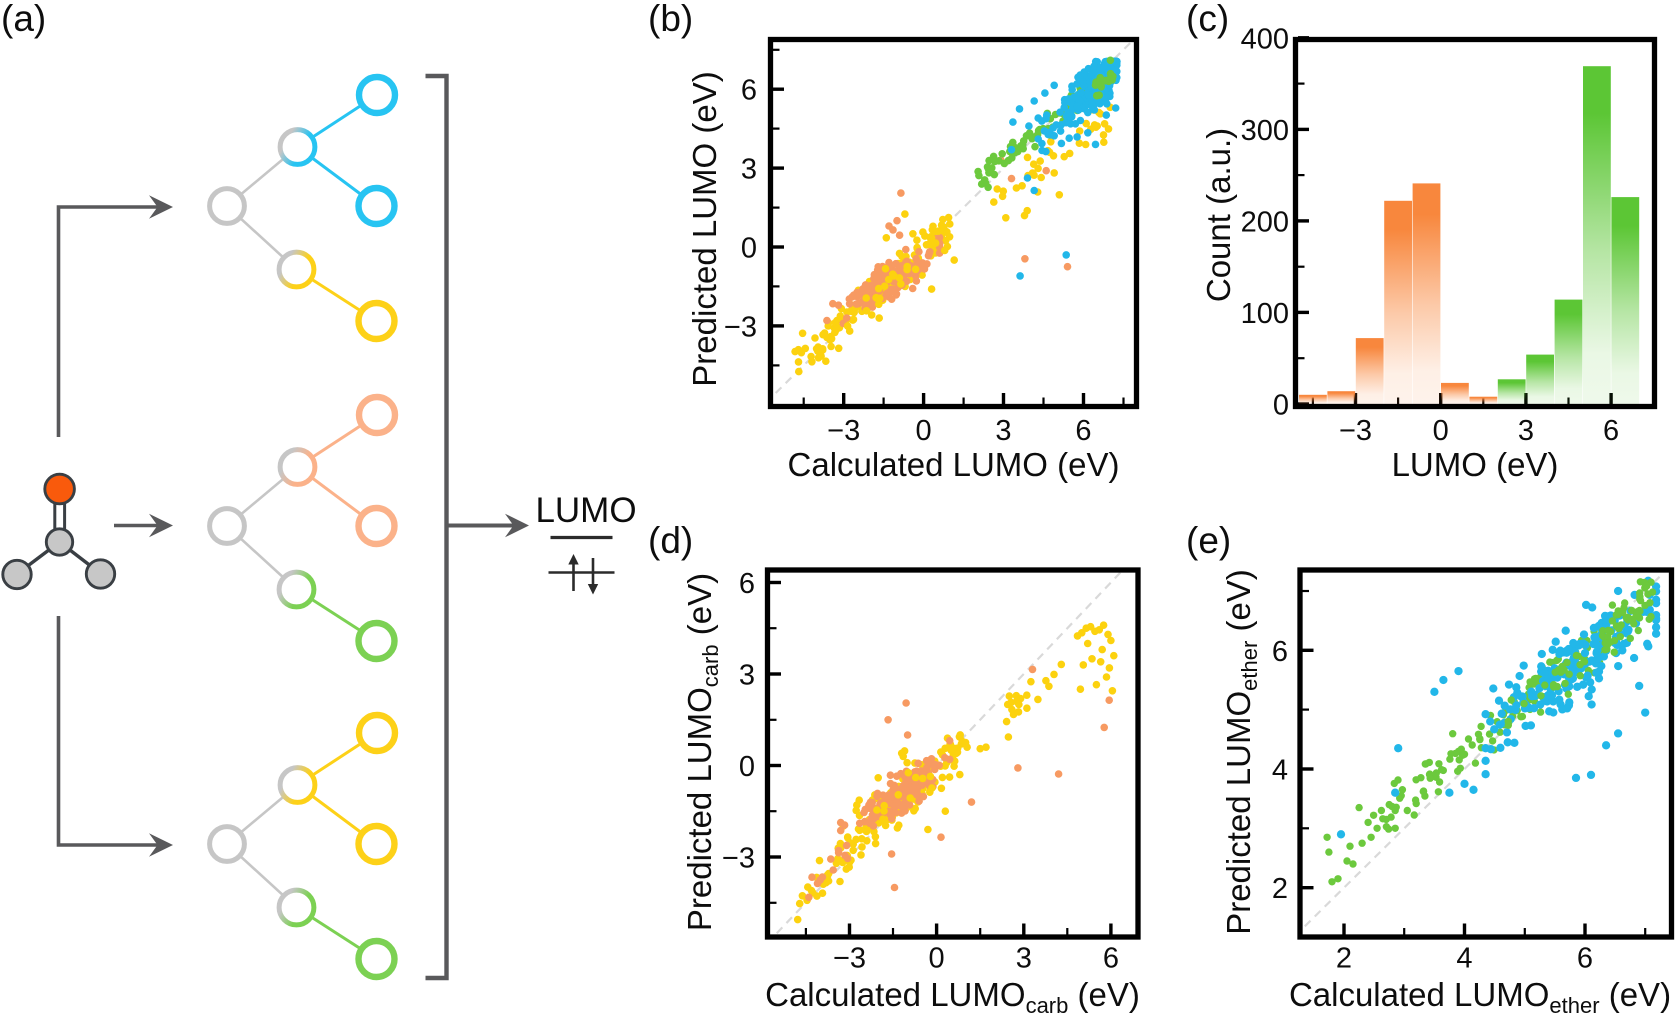  Describe the element at coordinates (585, 510) in the screenshot. I see `svg-text: LUMO` at that location.